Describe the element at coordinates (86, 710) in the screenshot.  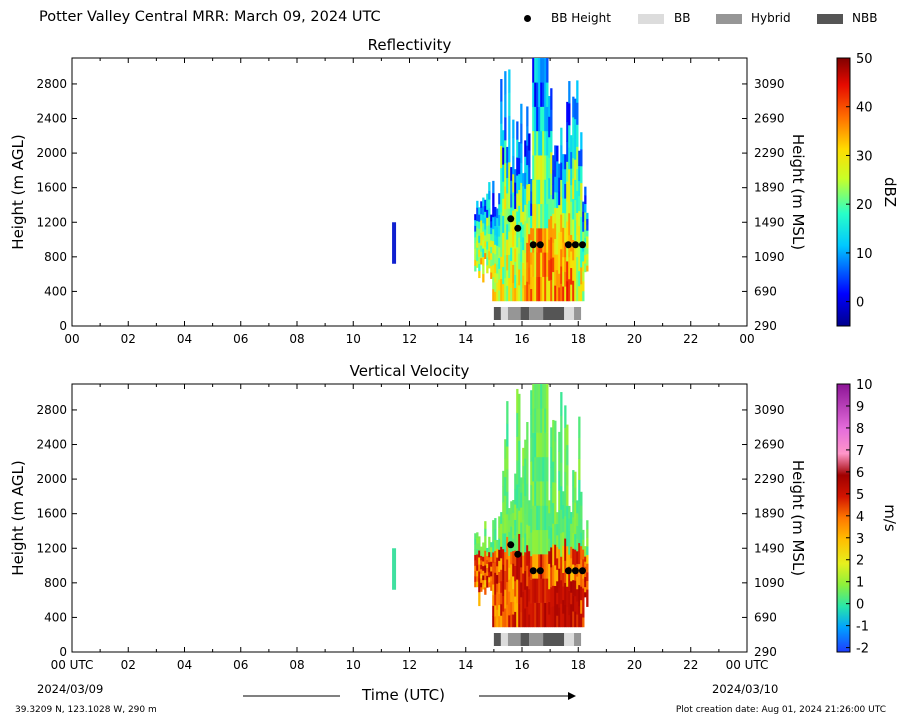
I see `location-footer: 39.3209 N, 123.1028 W, 290 m` at that location.